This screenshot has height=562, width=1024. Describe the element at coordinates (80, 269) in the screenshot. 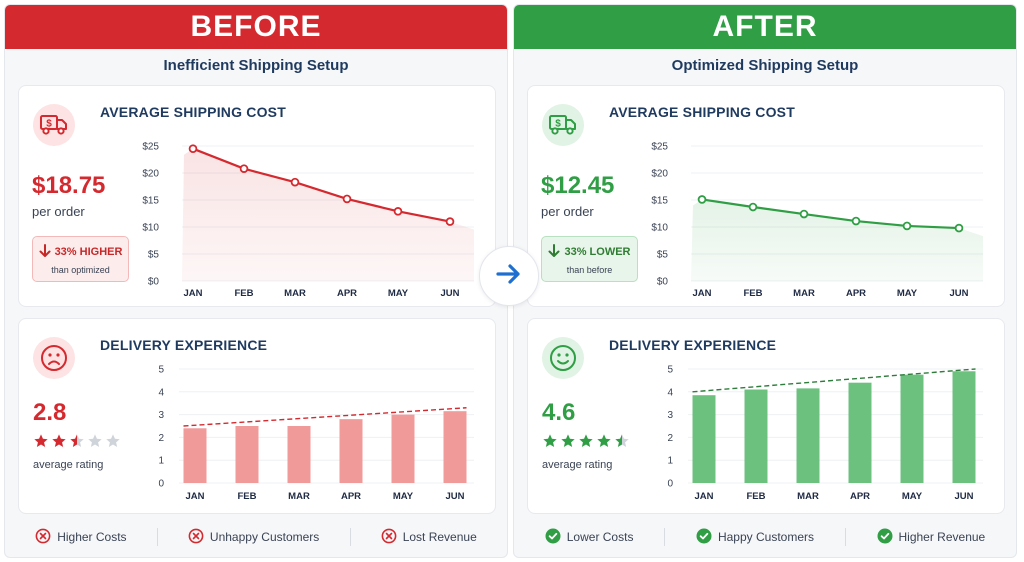

I see `badge-sub-text: than optimized` at that location.